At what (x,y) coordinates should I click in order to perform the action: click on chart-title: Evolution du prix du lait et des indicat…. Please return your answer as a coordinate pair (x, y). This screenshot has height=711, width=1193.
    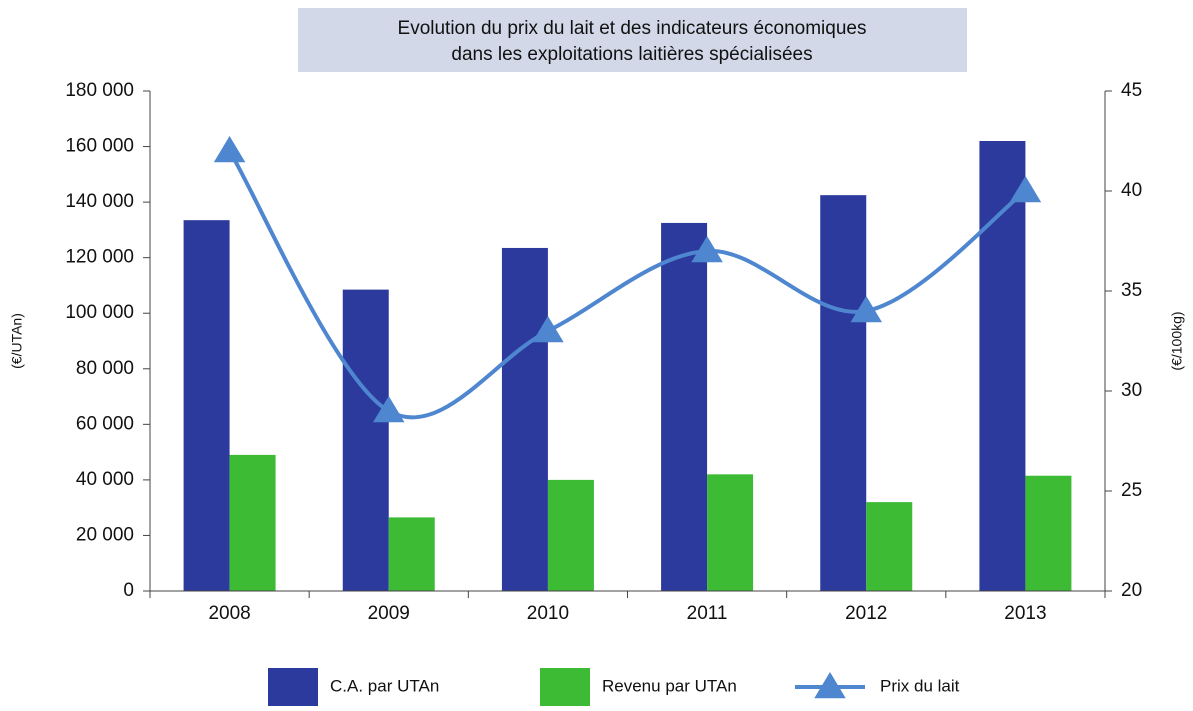
    Looking at the image, I should click on (632, 28).